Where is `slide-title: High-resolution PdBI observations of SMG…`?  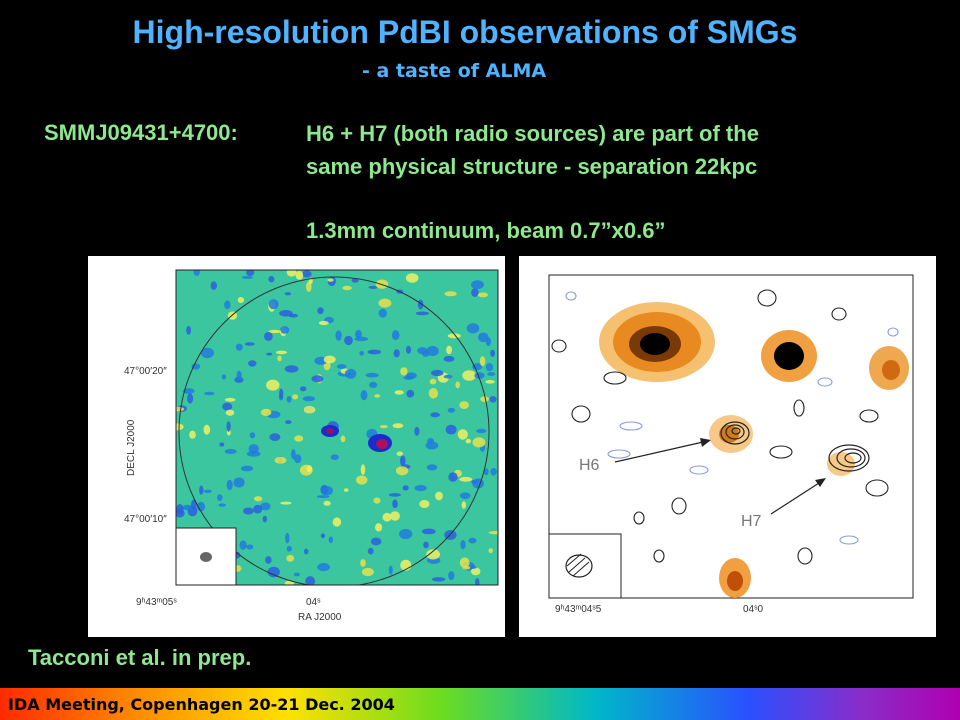 slide-title: High-resolution PdBI observations of SMG… is located at coordinates (465, 32).